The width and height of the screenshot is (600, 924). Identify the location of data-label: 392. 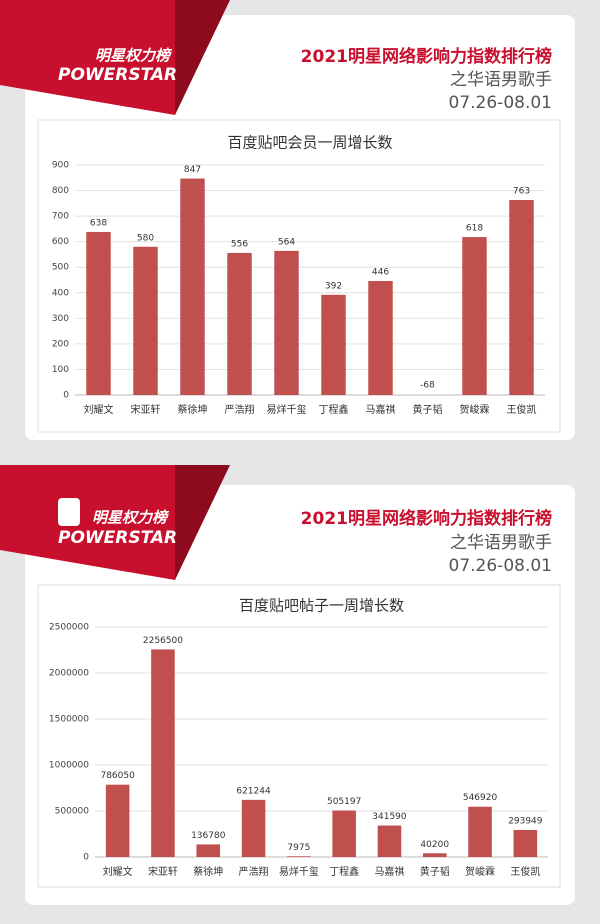
(333, 286).